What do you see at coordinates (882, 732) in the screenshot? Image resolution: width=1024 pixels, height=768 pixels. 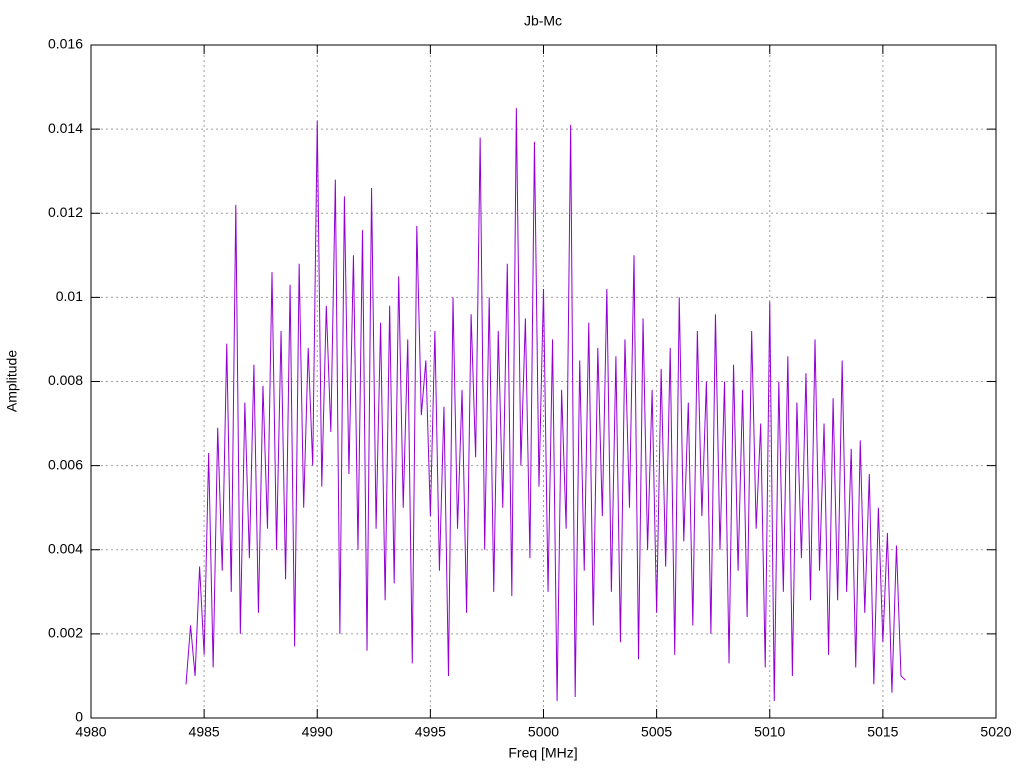 I see `x-tick-label: 5015` at bounding box center [882, 732].